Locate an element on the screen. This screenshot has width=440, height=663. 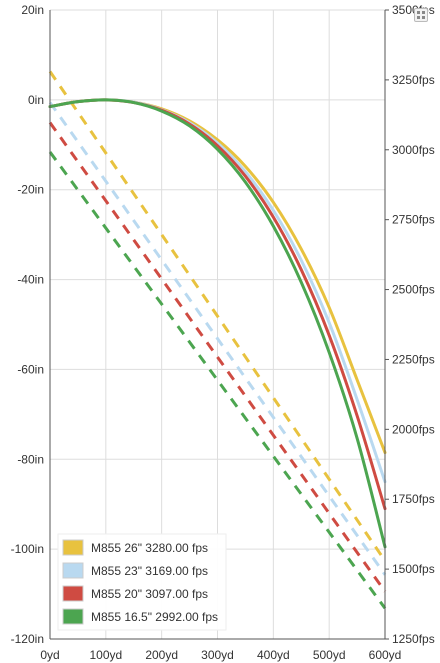
legend-label: M855 23" 3169.00 fps is located at coordinates (149, 571).